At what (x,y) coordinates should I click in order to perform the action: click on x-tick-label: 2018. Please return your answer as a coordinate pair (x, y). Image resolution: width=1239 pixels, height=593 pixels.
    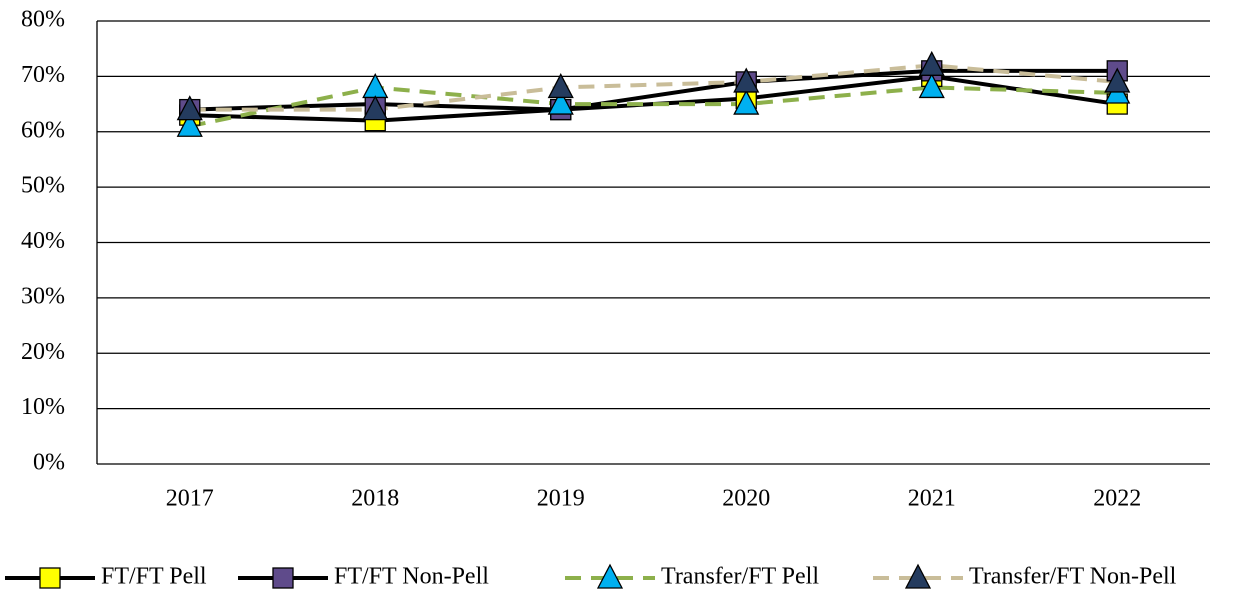
    Looking at the image, I should click on (375, 499).